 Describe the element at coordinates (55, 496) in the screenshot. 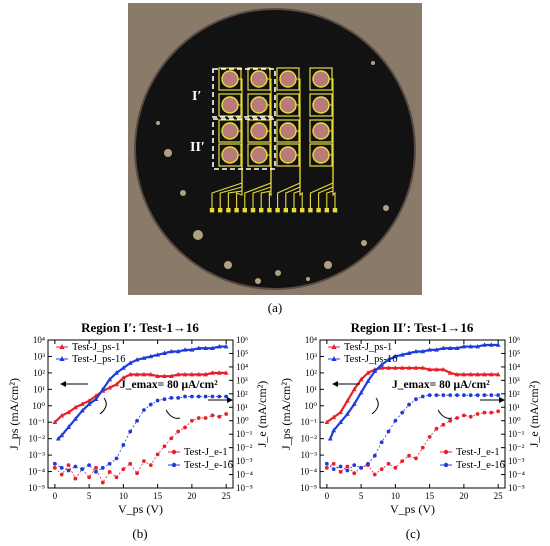

I see `x-tick-label: 0` at that location.